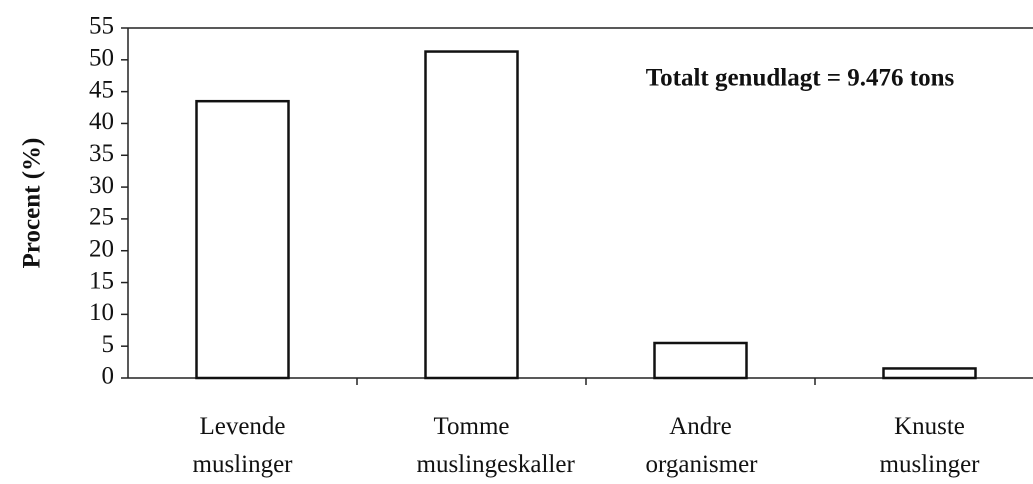 This screenshot has height=484, width=1033. I want to click on y-tick-label: 55, so click(101, 26).